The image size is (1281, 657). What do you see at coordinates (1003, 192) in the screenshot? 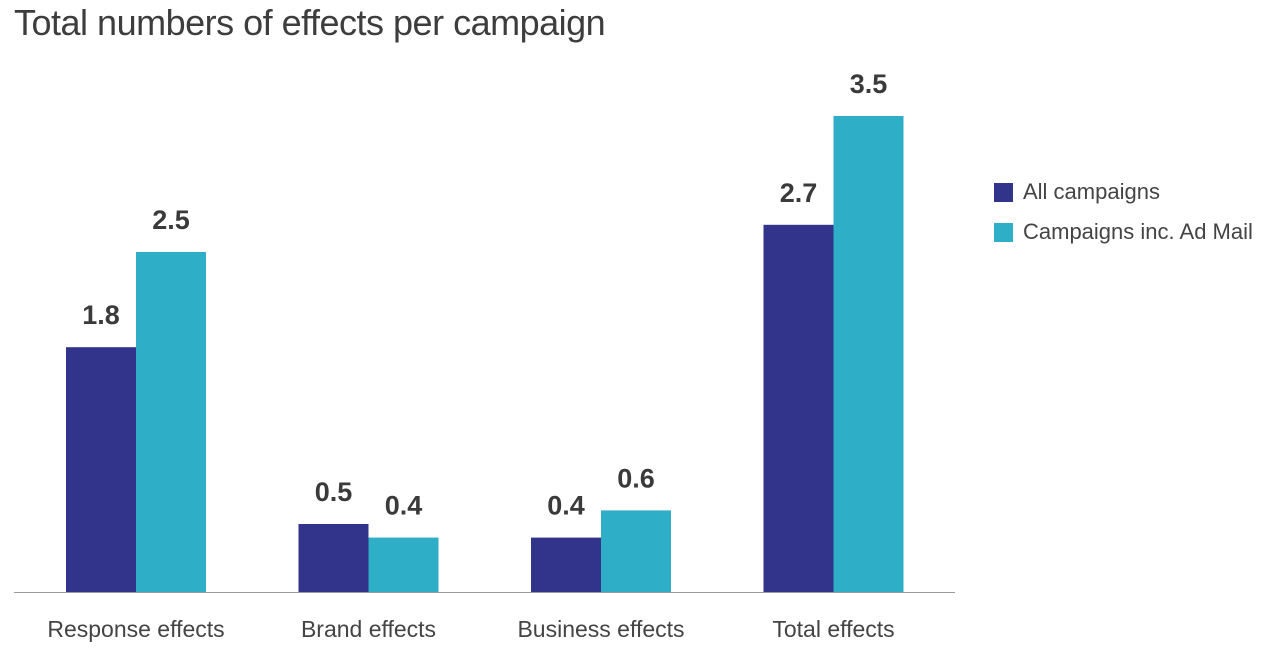
I see `legend-swatch-all-campaigns` at bounding box center [1003, 192].